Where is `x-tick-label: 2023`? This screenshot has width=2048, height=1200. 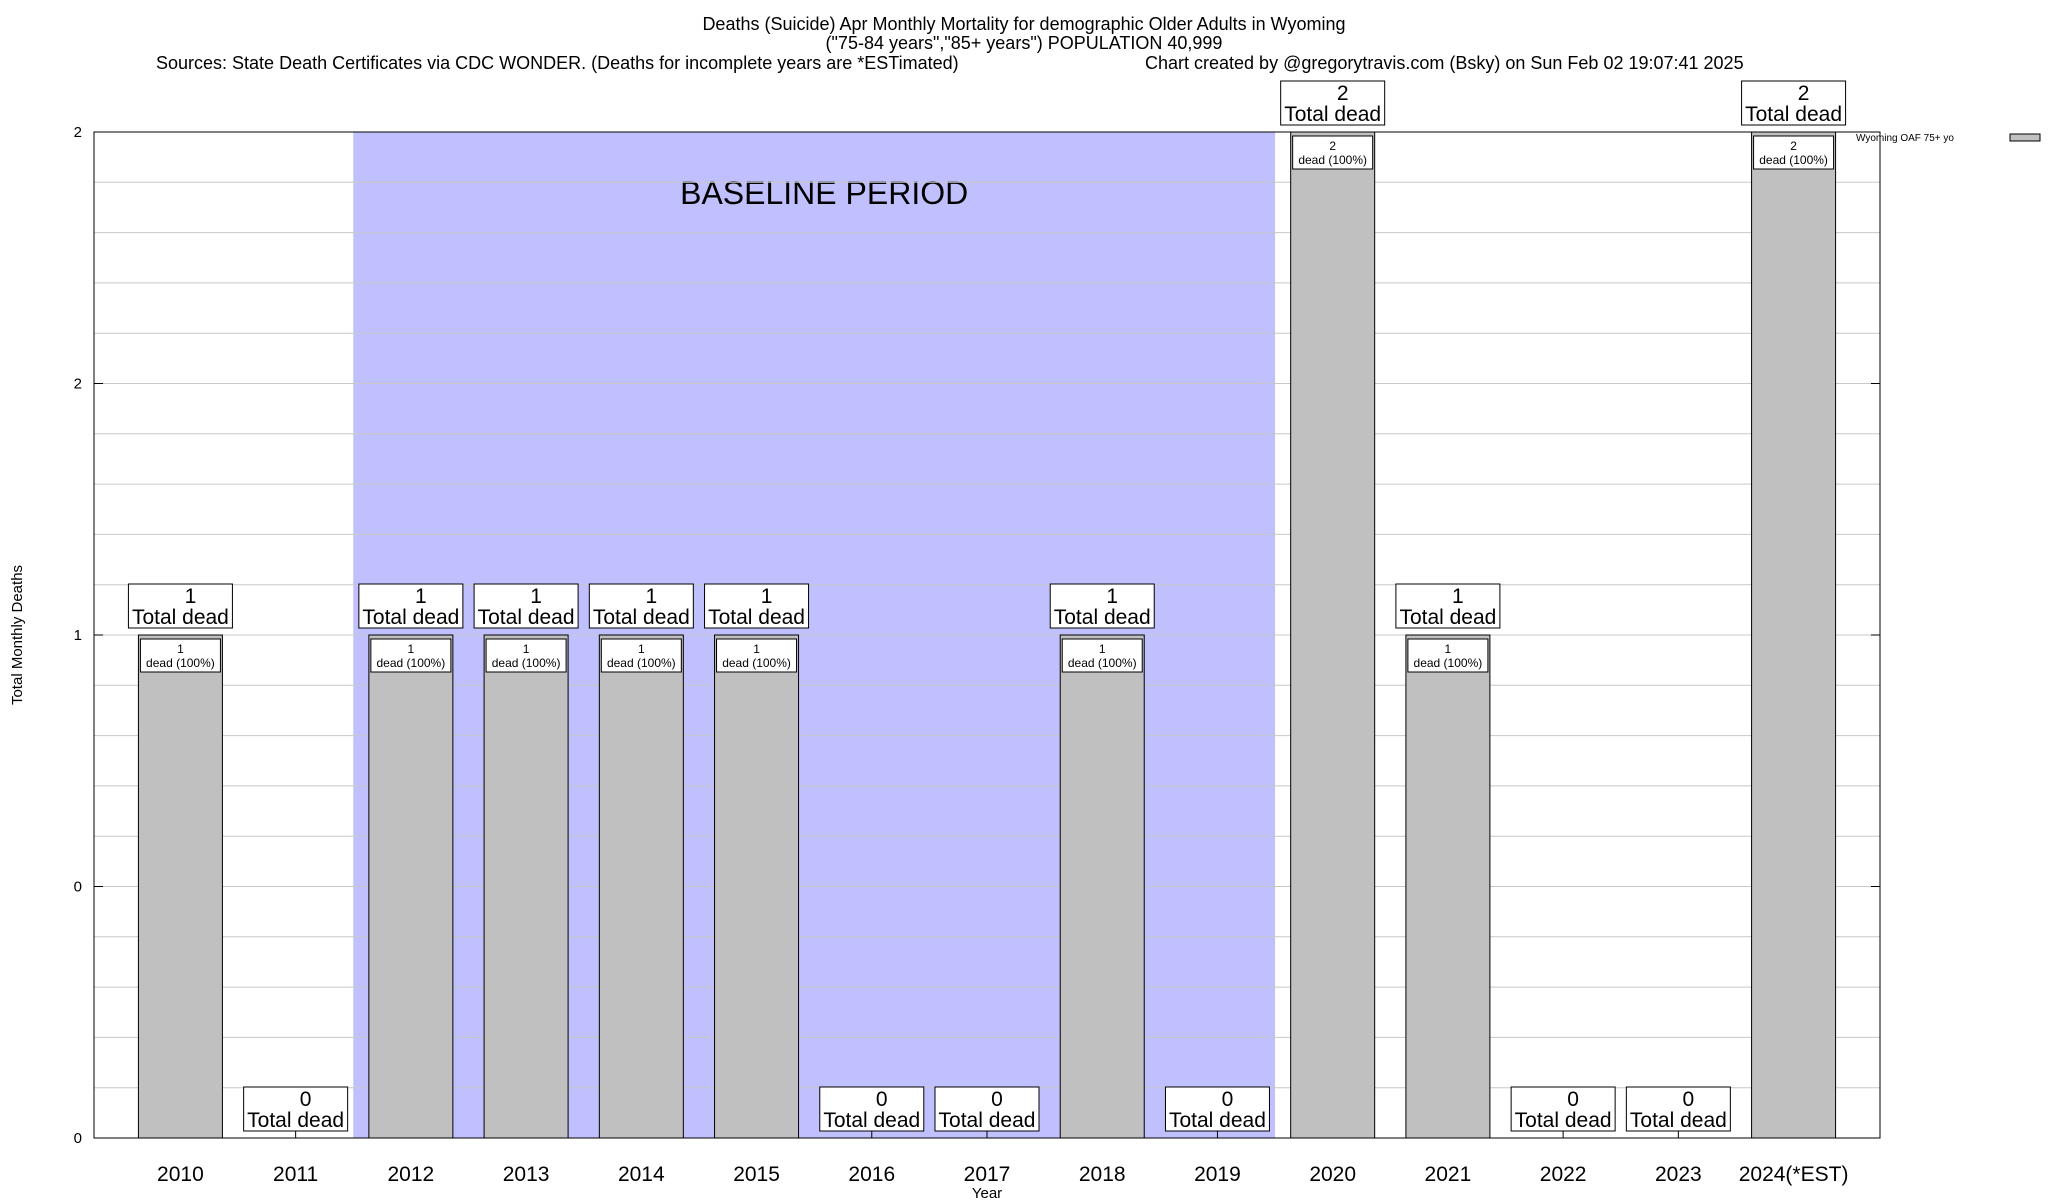 x-tick-label: 2023 is located at coordinates (1678, 1174).